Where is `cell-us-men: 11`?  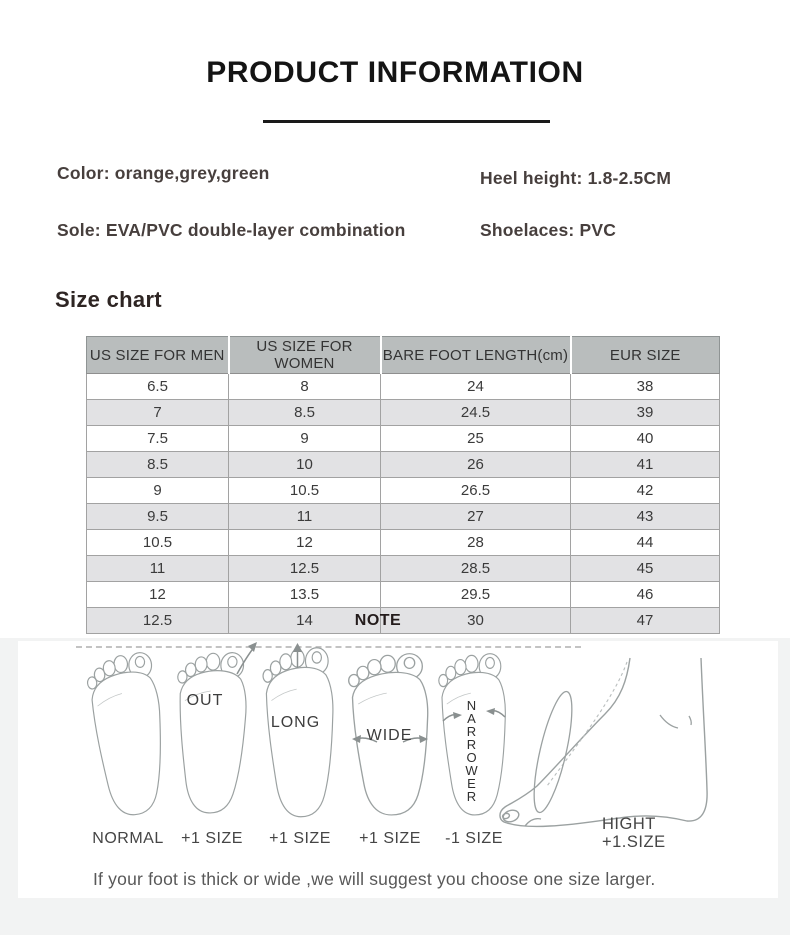 cell-us-men: 11 is located at coordinates (157, 568).